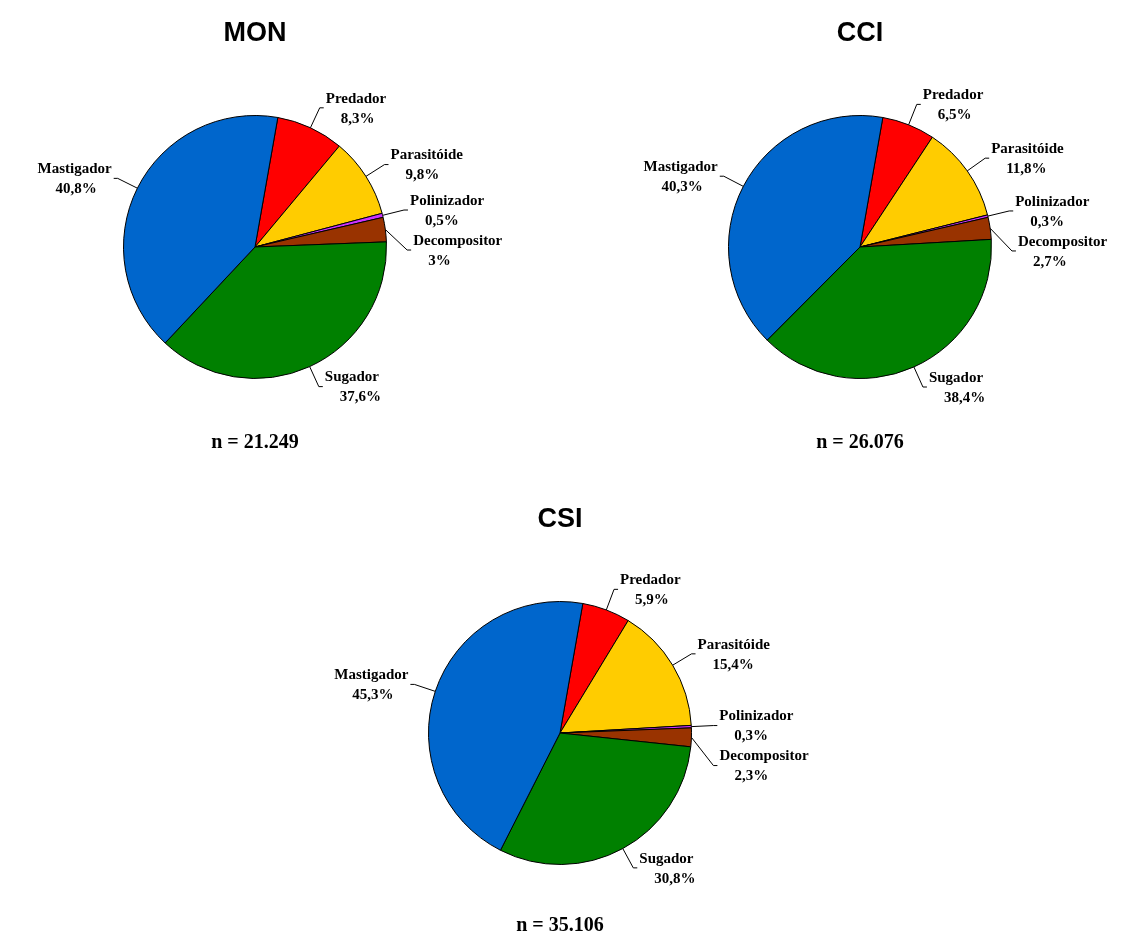 The image size is (1137, 945). I want to click on chart-title: CCI, so click(860, 32).